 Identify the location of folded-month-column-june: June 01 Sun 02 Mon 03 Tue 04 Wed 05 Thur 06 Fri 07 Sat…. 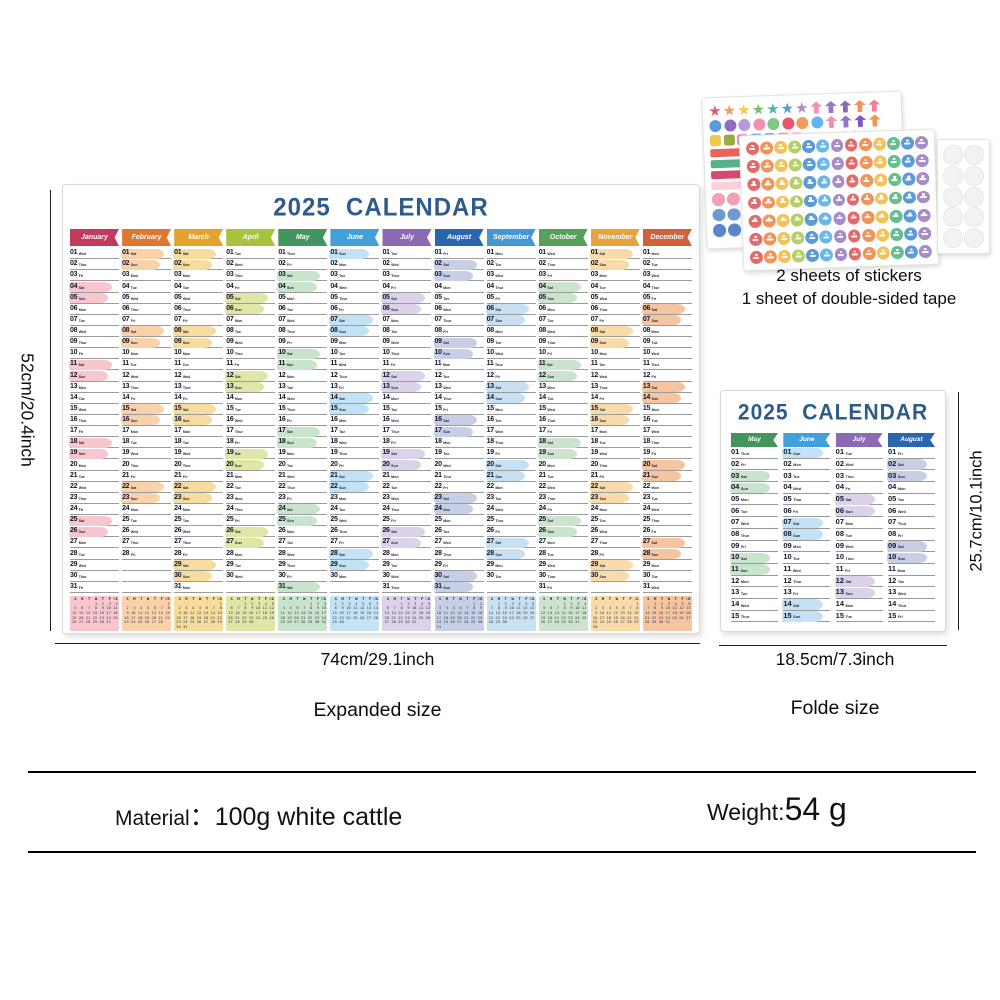
(806, 528).